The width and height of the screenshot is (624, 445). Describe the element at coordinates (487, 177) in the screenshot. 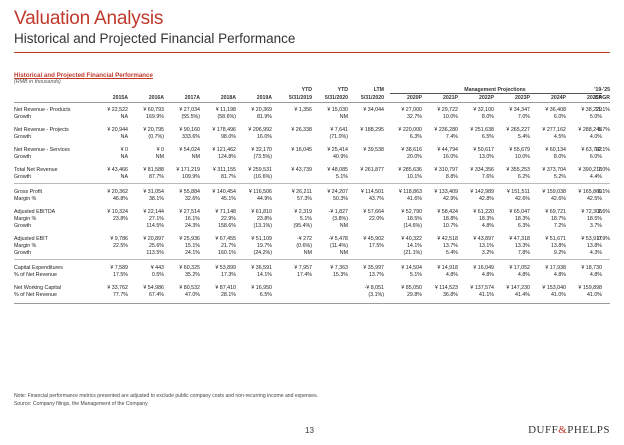

I see `table-cell: 7.6%` at that location.